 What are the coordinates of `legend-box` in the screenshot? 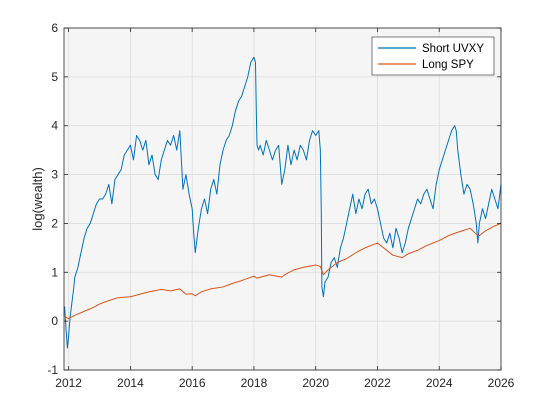 It's located at (433, 56).